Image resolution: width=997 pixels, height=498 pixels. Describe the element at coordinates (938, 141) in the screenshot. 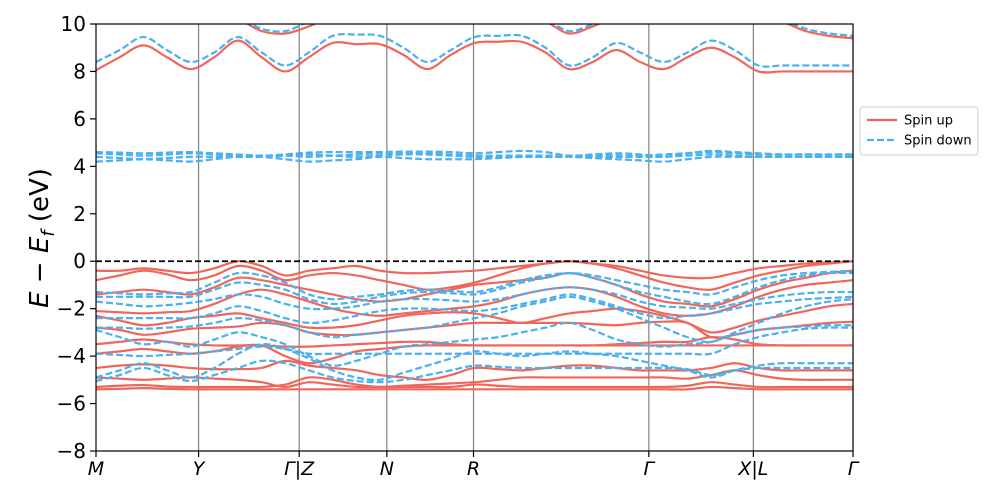

I see `legend-label-spin-down: Spin down` at that location.